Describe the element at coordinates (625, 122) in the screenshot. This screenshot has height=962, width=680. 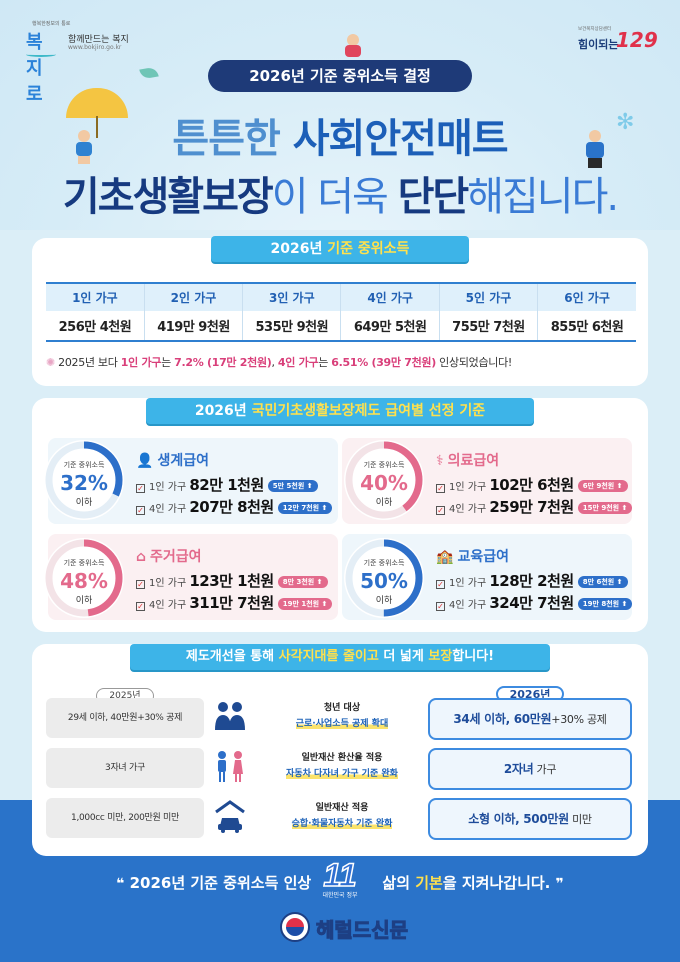
I see `snowflake-icon: ✻` at that location.